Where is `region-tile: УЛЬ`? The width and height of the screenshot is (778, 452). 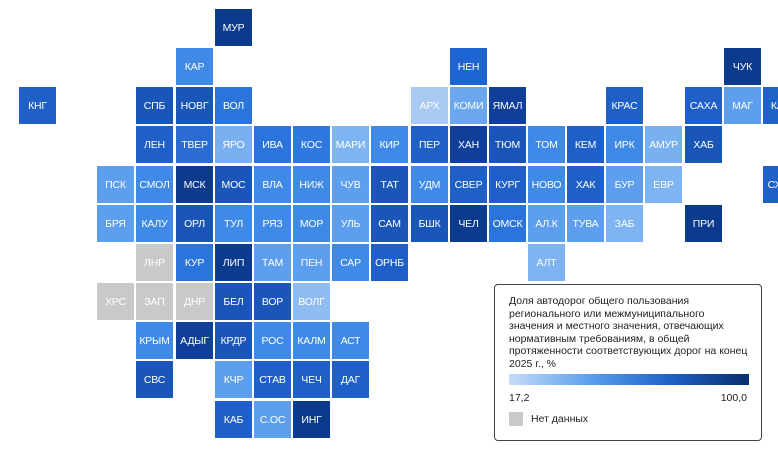
region-tile: УЛЬ is located at coordinates (350, 223).